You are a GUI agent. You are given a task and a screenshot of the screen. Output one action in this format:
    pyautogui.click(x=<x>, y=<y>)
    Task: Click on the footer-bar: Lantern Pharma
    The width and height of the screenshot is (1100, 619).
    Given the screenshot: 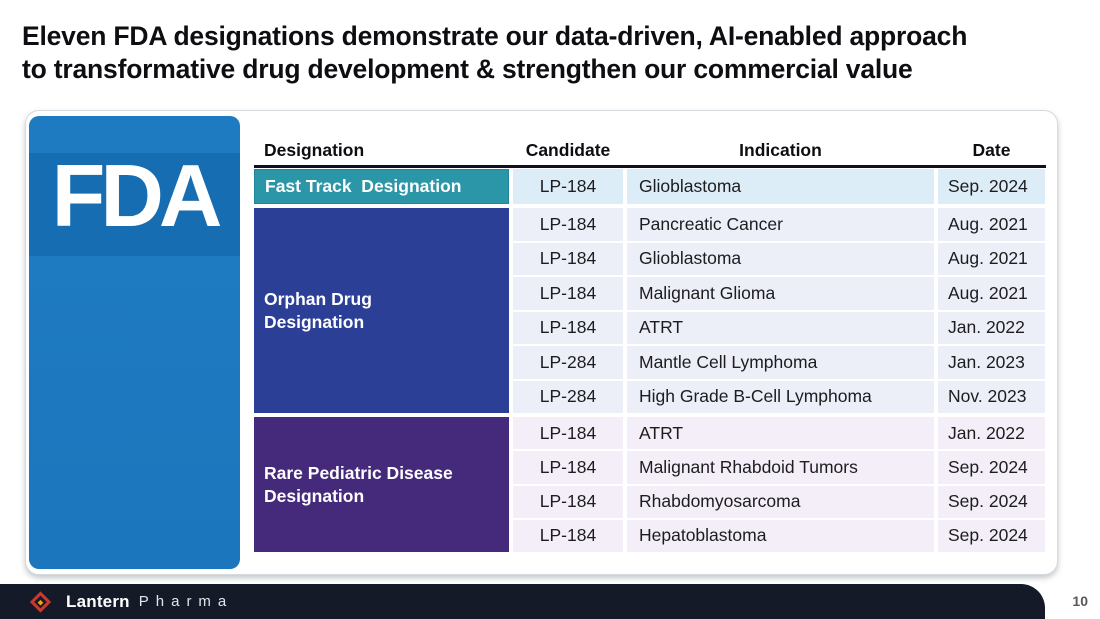 What is the action you would take?
    pyautogui.click(x=522, y=601)
    